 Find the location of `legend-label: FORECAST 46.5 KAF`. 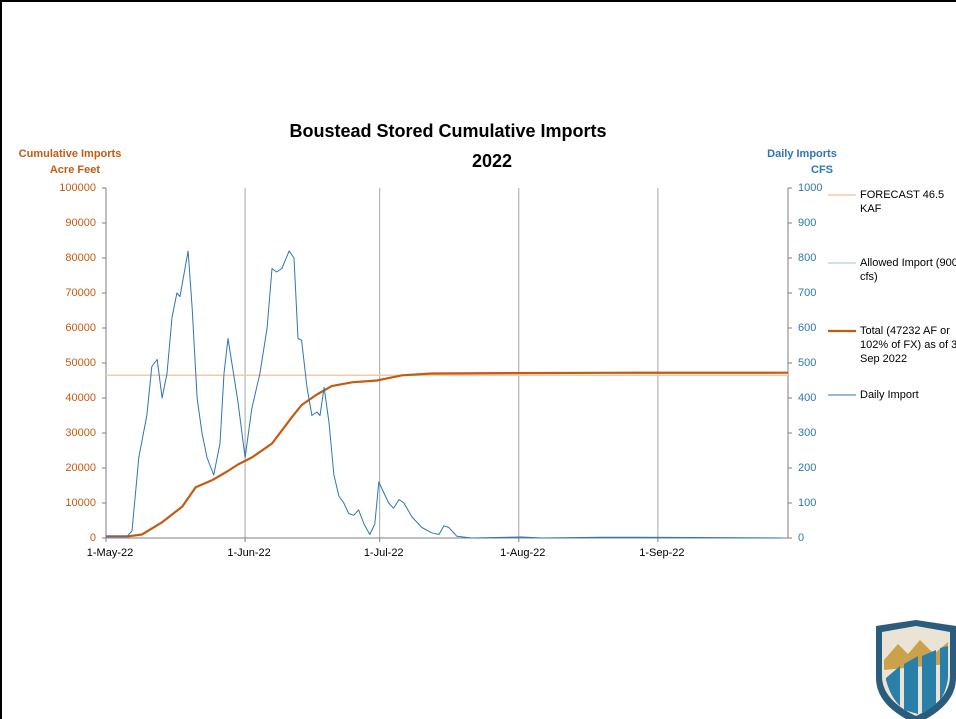

legend-label: FORECAST 46.5 KAF is located at coordinates (902, 202).